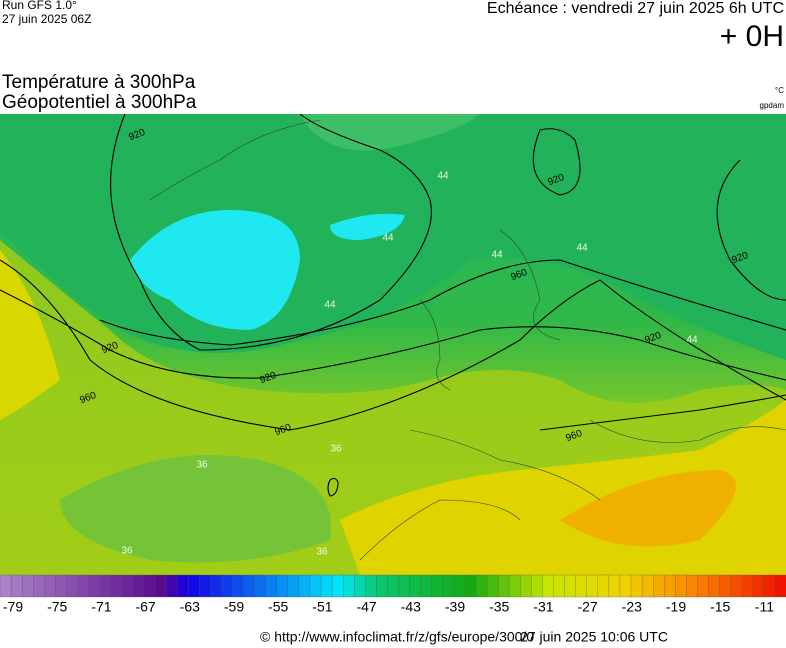  I want to click on colorbar-label: -15, so click(720, 607).